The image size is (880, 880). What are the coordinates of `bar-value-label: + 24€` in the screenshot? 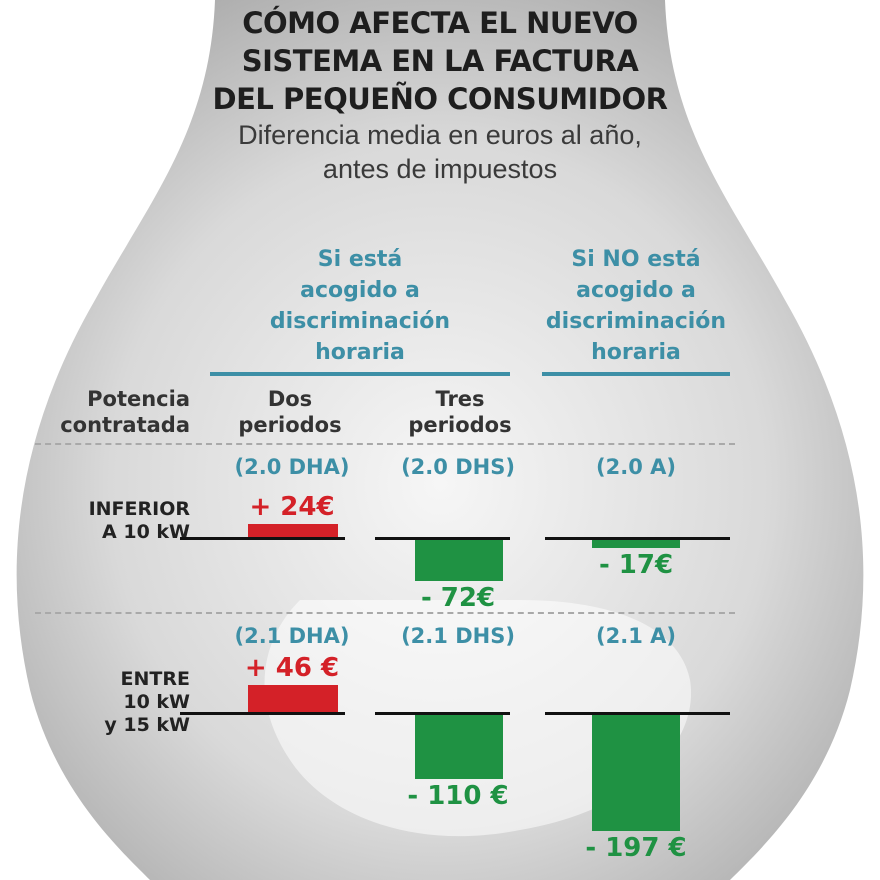 It's located at (292, 506).